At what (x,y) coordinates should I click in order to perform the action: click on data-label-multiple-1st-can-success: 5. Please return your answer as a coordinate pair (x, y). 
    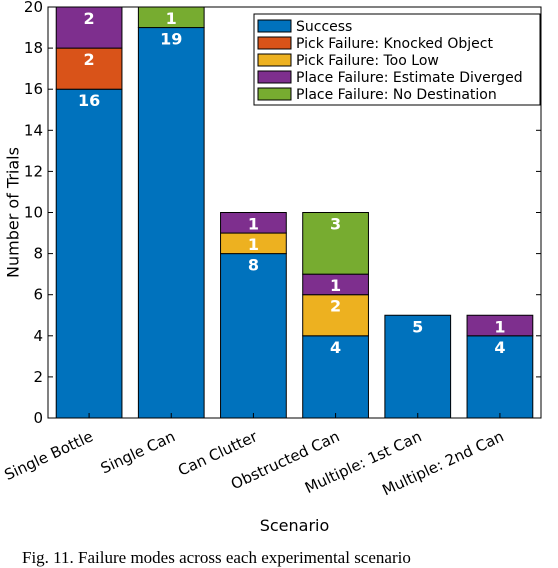
    Looking at the image, I should click on (417, 326).